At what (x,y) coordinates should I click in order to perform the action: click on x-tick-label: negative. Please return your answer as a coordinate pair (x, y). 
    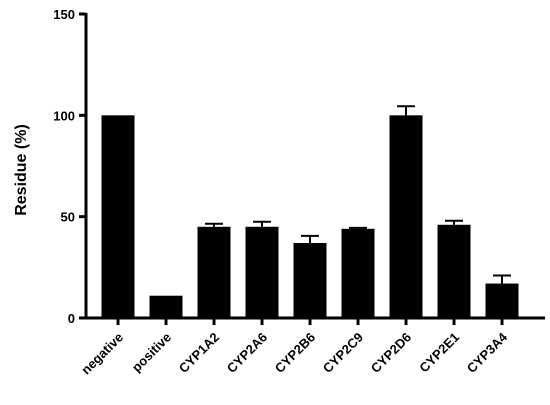
    Looking at the image, I should click on (102, 354).